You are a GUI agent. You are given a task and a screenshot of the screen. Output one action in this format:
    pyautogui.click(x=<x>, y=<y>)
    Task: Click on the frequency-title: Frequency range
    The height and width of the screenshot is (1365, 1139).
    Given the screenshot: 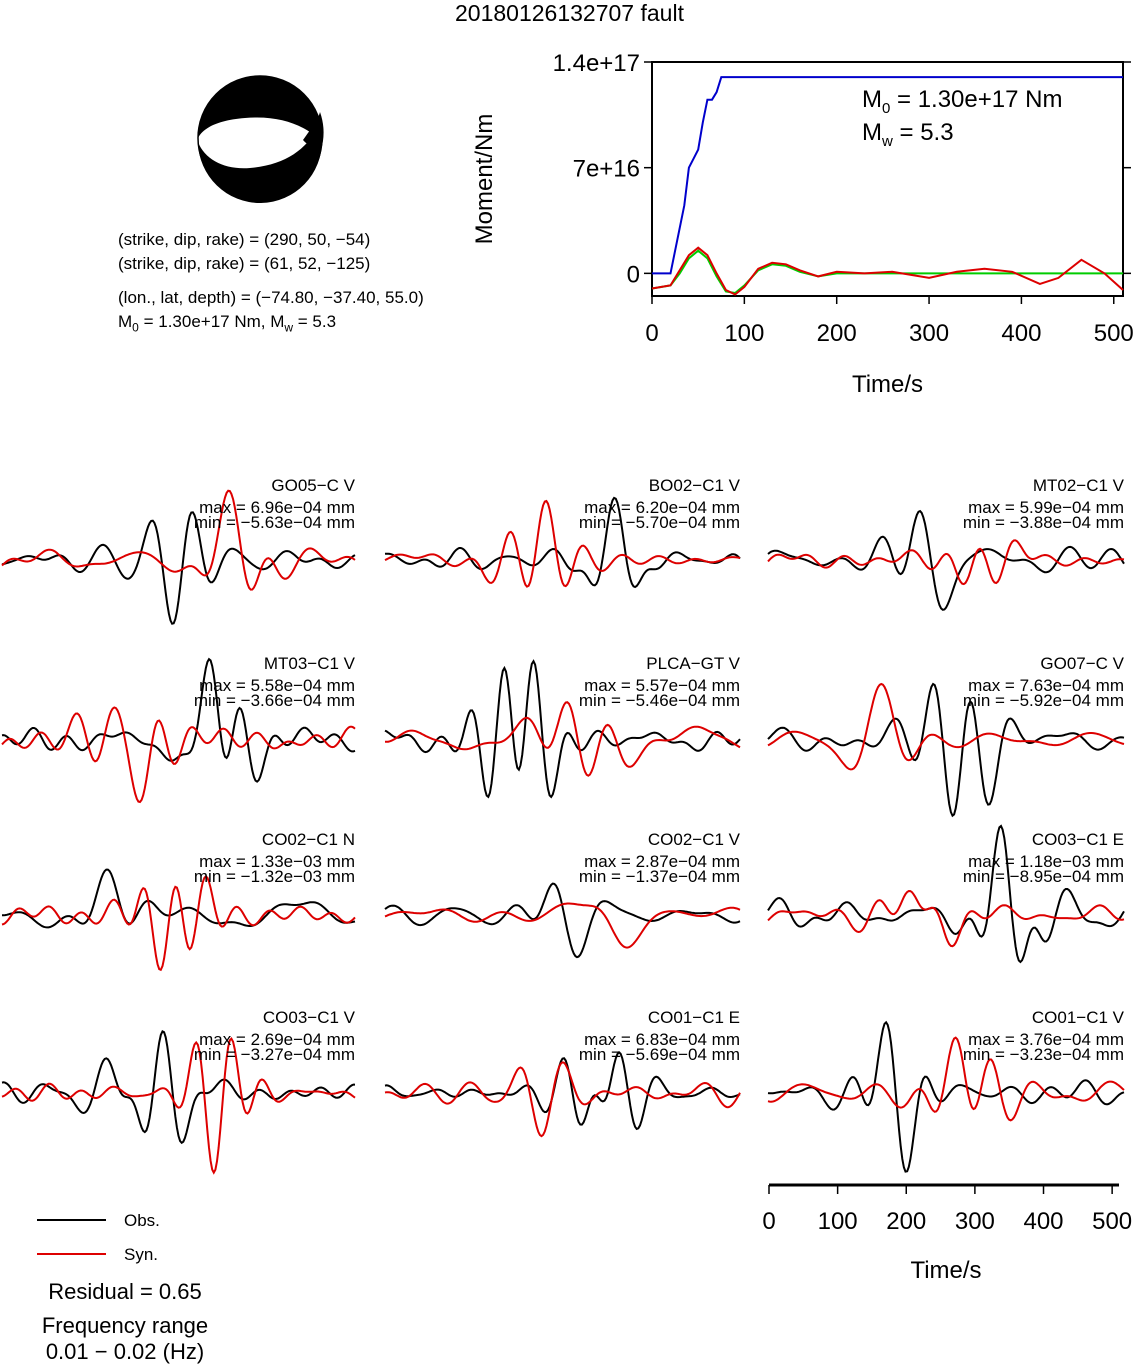 What is the action you would take?
    pyautogui.click(x=125, y=1325)
    